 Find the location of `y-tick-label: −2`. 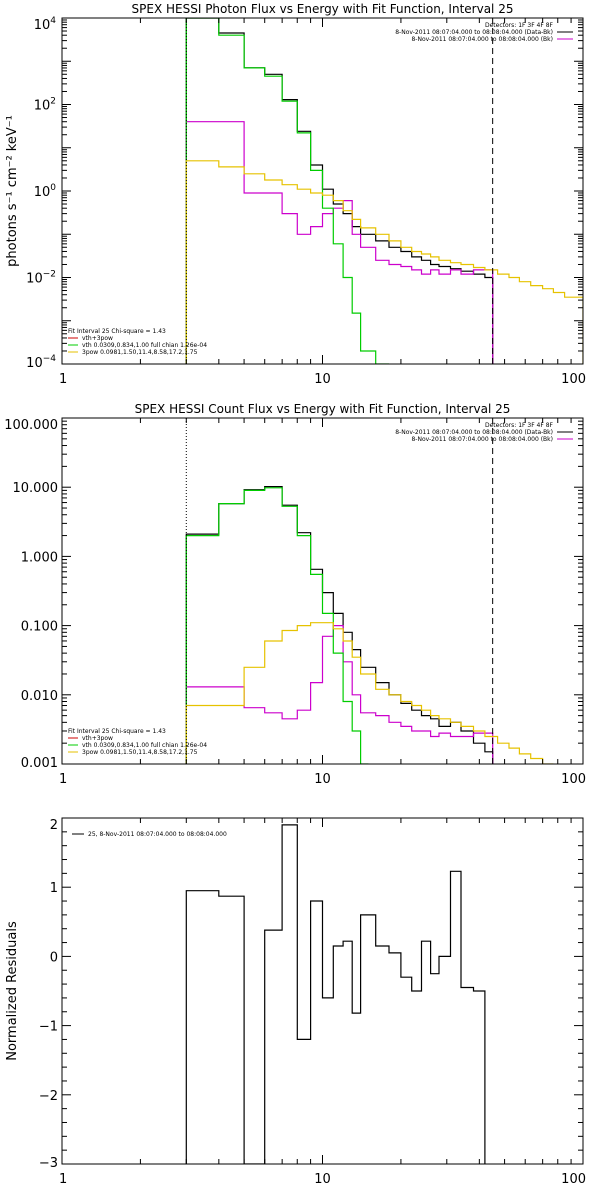

y-tick-label: −2 is located at coordinates (48, 1096).